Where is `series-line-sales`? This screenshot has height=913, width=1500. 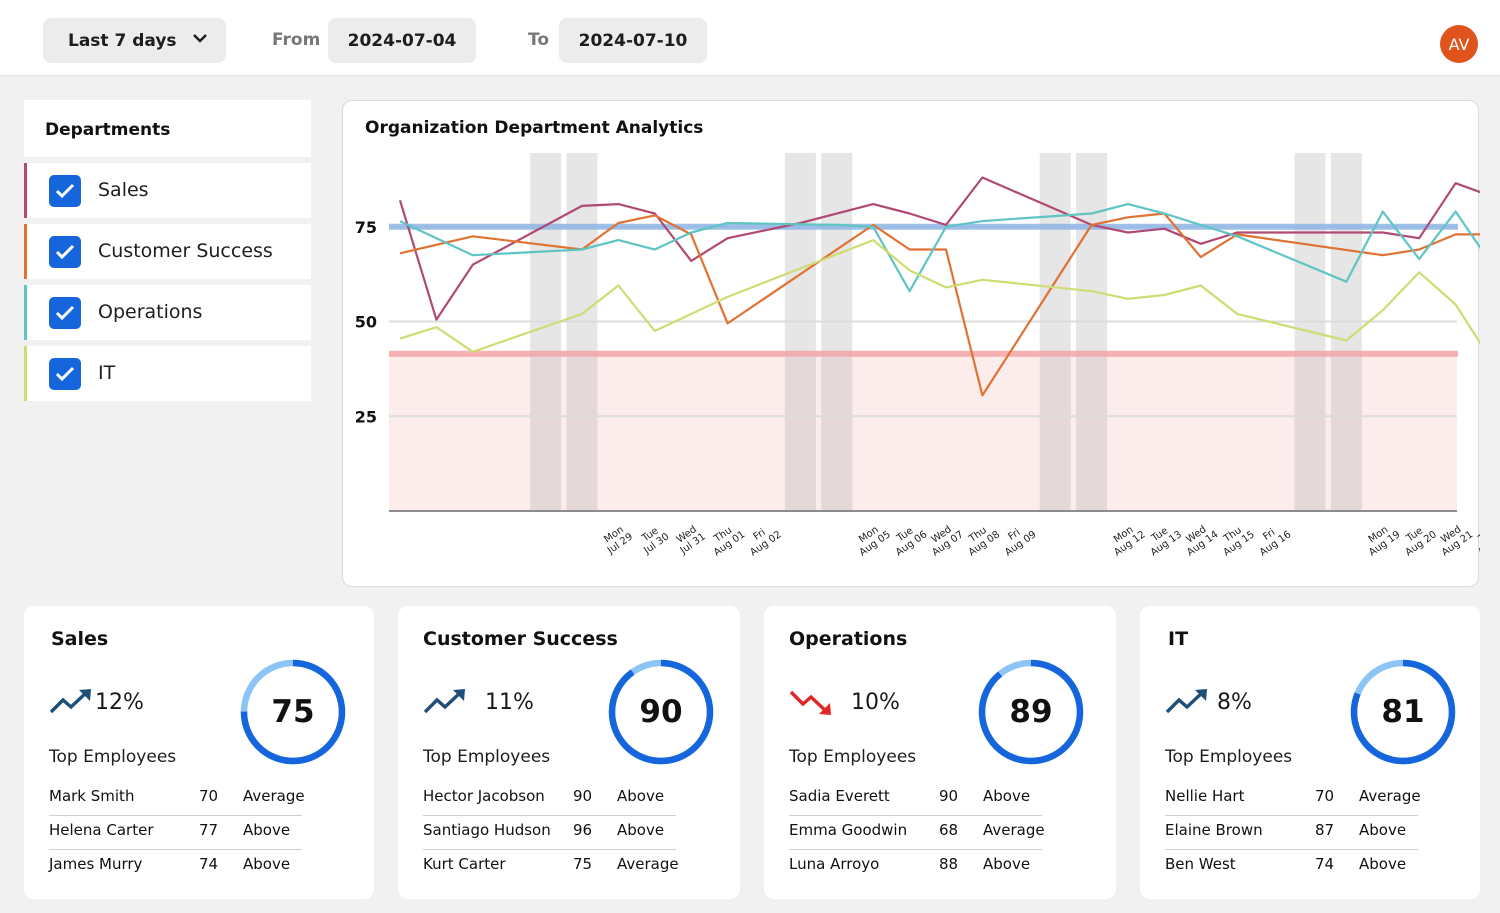
series-line-sales is located at coordinates (939, 248).